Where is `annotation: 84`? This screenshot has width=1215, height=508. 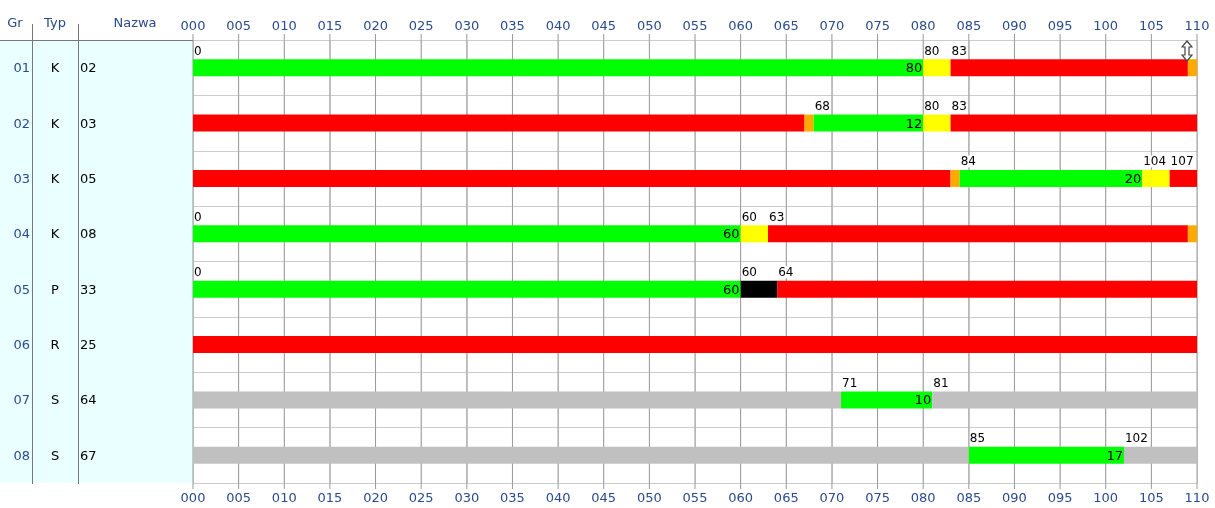
annotation: 84 is located at coordinates (968, 161).